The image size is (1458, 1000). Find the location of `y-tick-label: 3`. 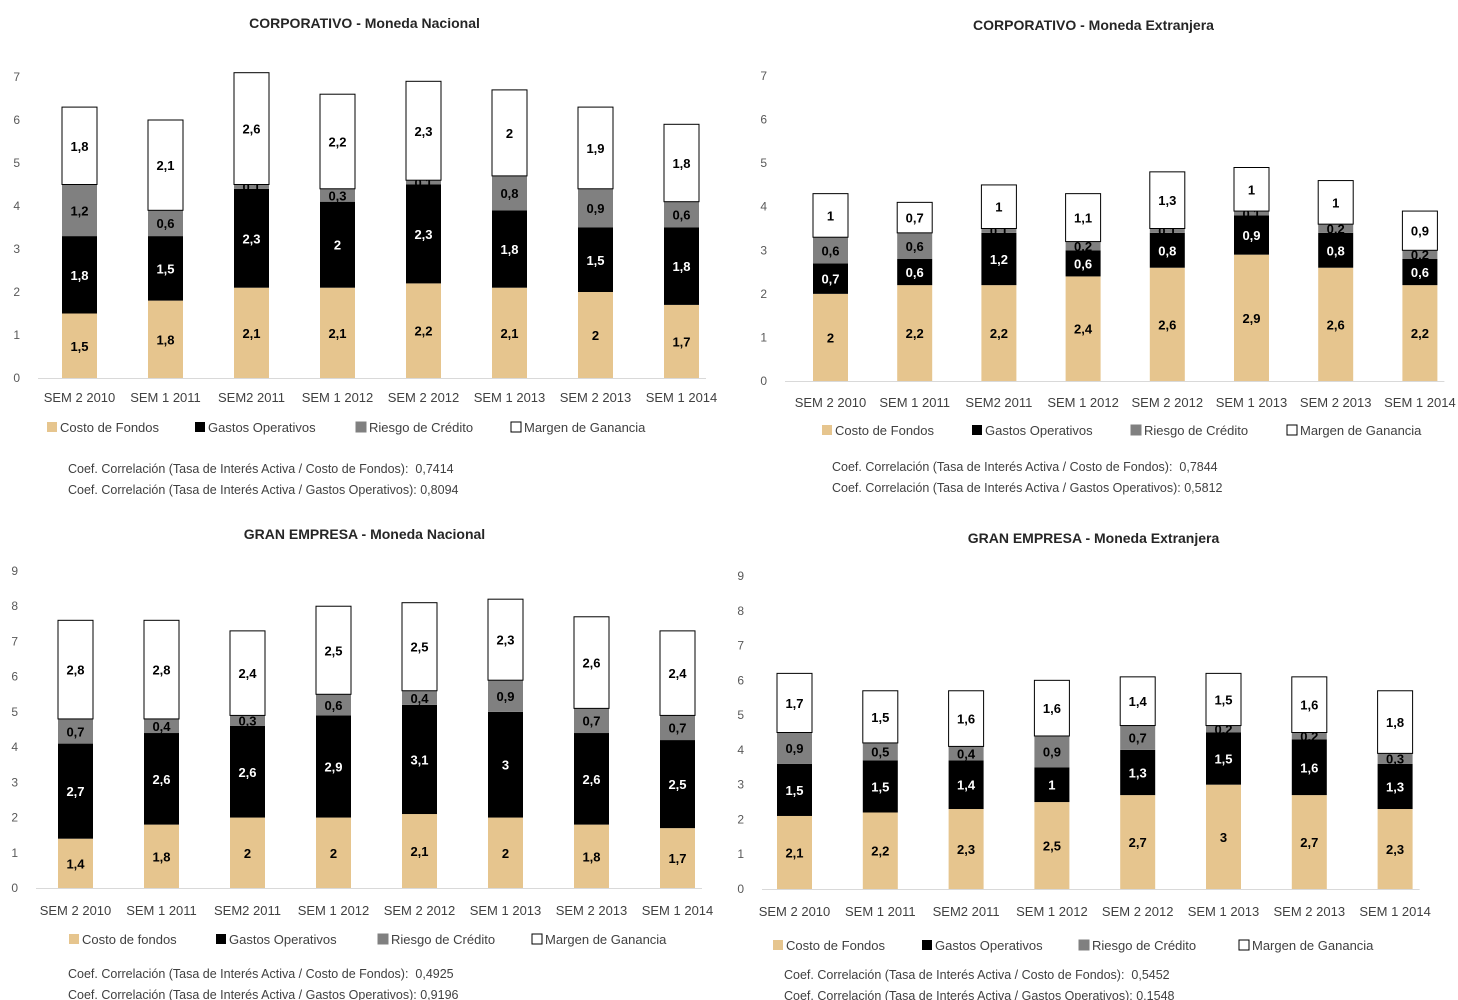

y-tick-label: 3 is located at coordinates (16, 249).